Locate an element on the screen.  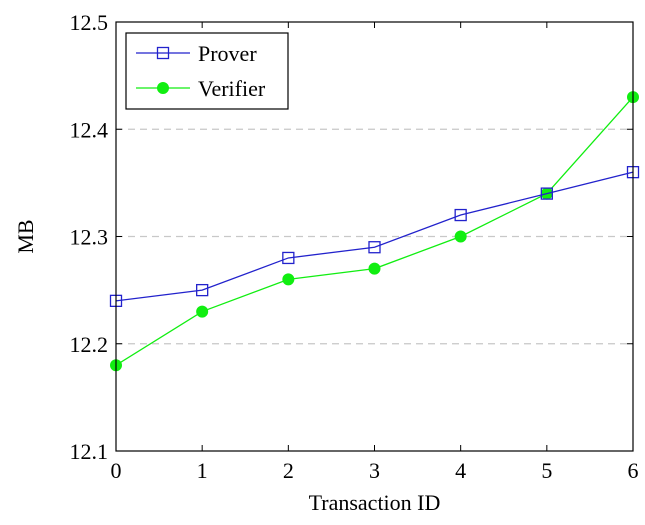
legend-label-verifier: Verifier is located at coordinates (232, 88).